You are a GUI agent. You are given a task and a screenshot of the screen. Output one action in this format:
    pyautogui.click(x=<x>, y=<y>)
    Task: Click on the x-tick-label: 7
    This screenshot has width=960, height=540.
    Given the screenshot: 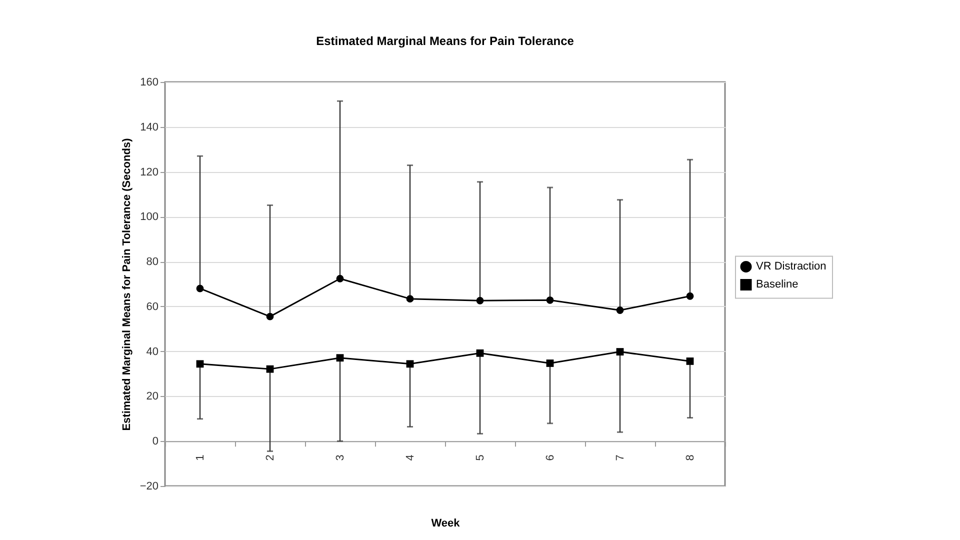 What is the action you would take?
    pyautogui.click(x=620, y=457)
    